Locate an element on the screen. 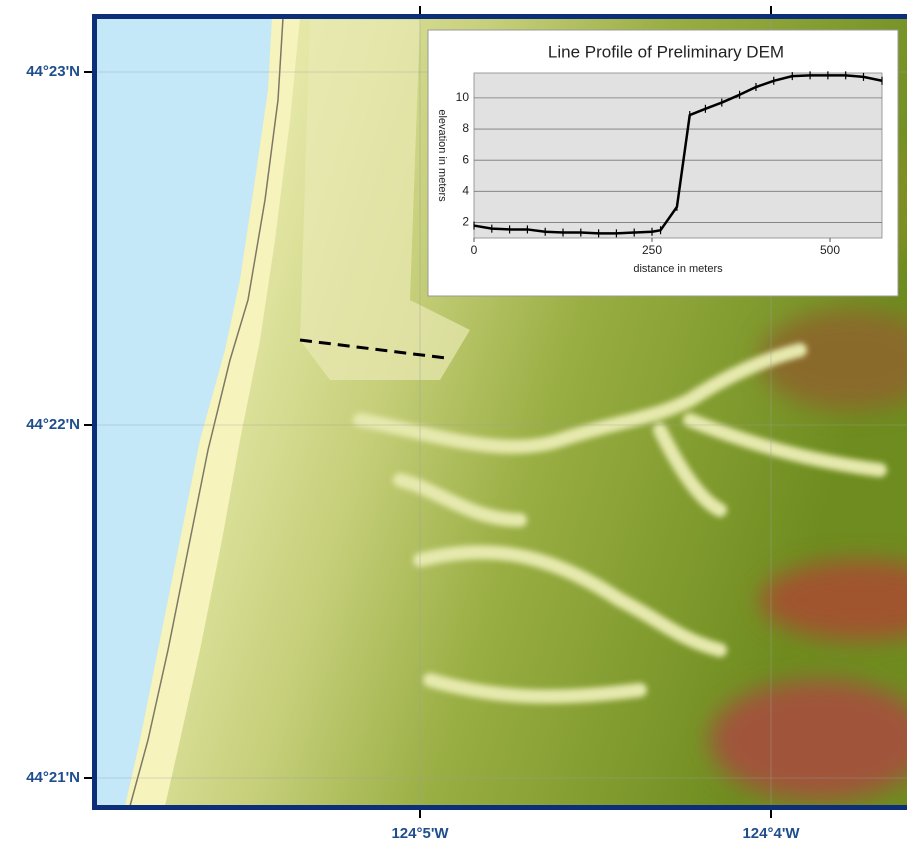 Image resolution: width=907 pixels, height=849 pixels. lat-label: 44°23'N is located at coordinates (53, 71).